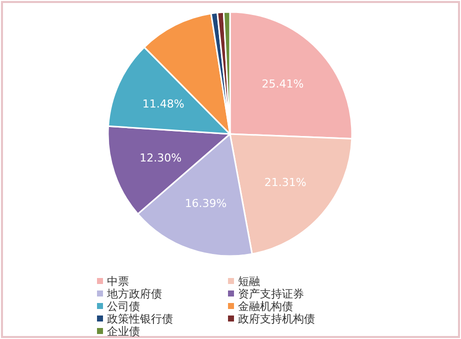 Image resolution: width=461 pixels, height=339 pixels. Describe the element at coordinates (123, 331) in the screenshot. I see `legend-label: 企业债` at that location.